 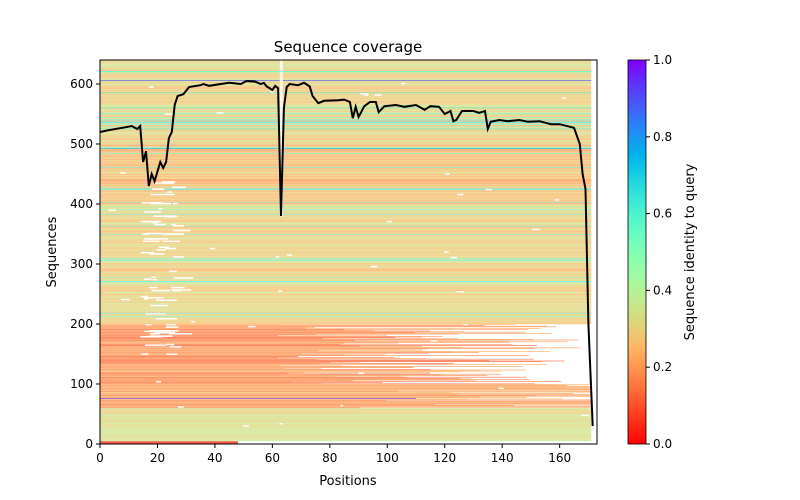 I want to click on x-axis: 0 20 40 60 80 100 120 140 160, so click(x=333, y=454).